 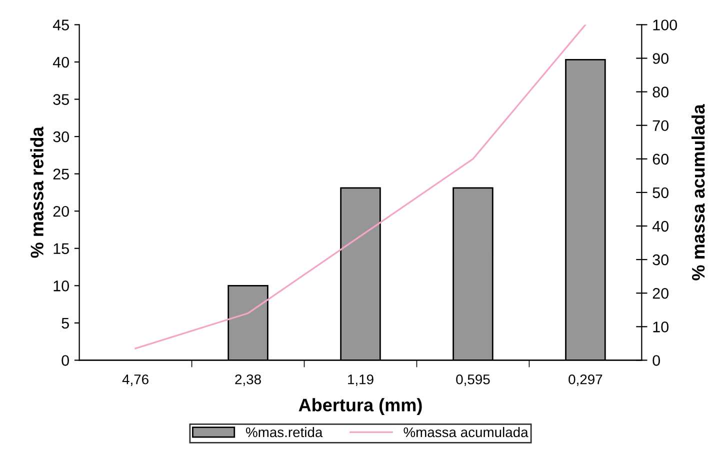 What do you see at coordinates (665, 25) in the screenshot?
I see `y2-tick-label: 100` at bounding box center [665, 25].